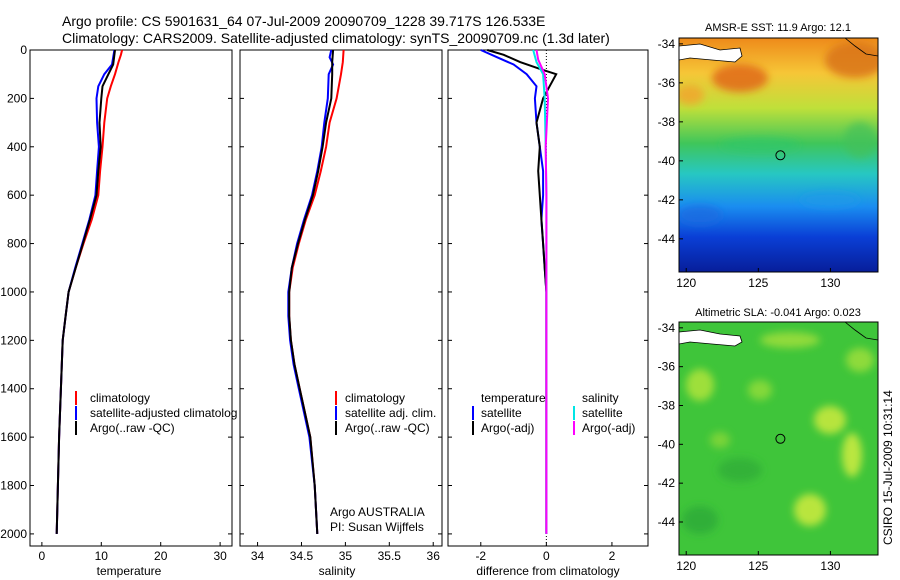 This screenshot has height=580, width=900. Describe the element at coordinates (600, 398) in the screenshot. I see `legend-salinity-heading: salinity` at that location.